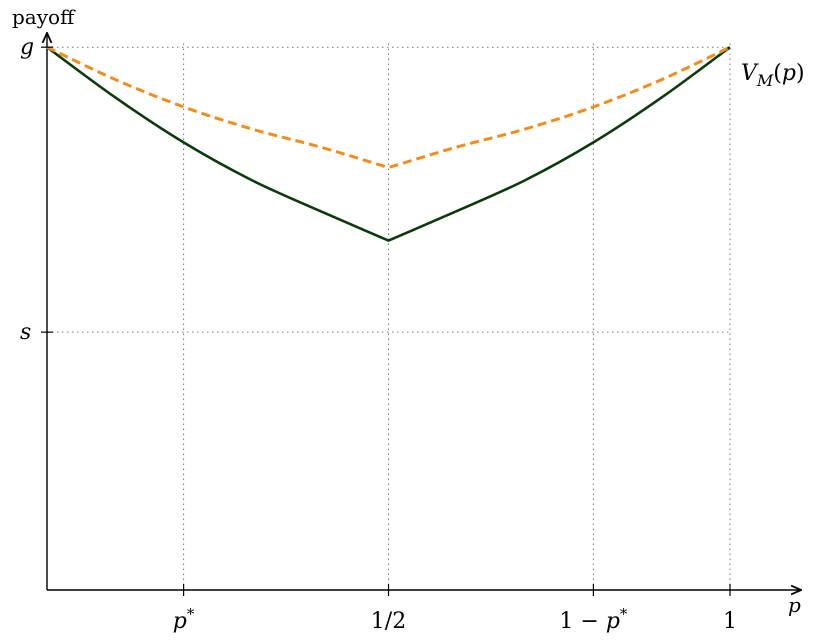 The width and height of the screenshot is (822, 642). What do you see at coordinates (730, 621) in the screenshot?
I see `x-tick-label: 1` at bounding box center [730, 621].